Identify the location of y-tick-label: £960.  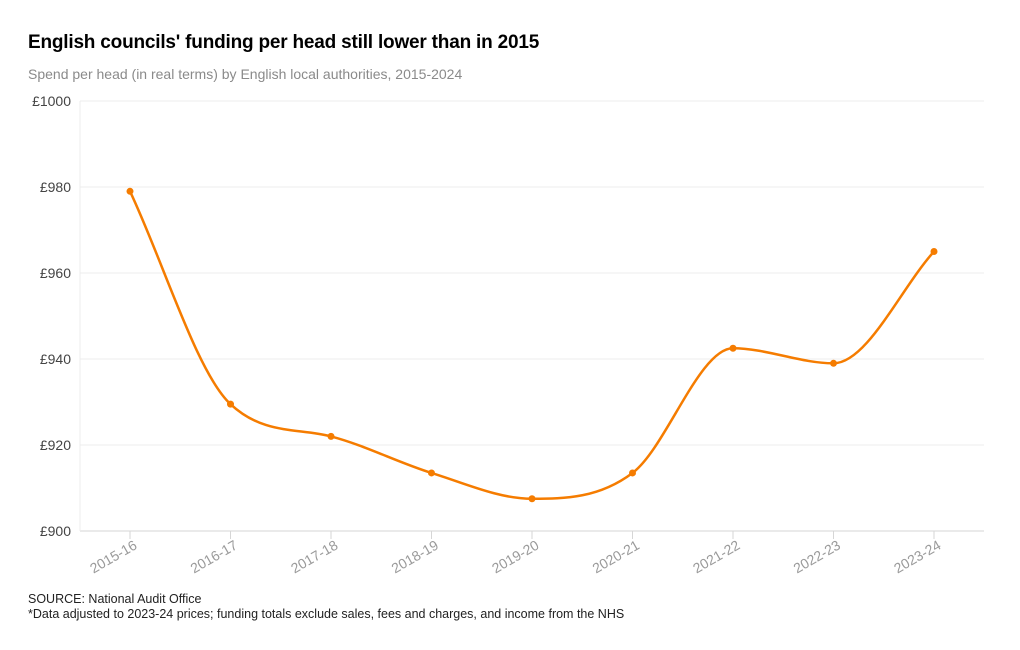
(55, 273).